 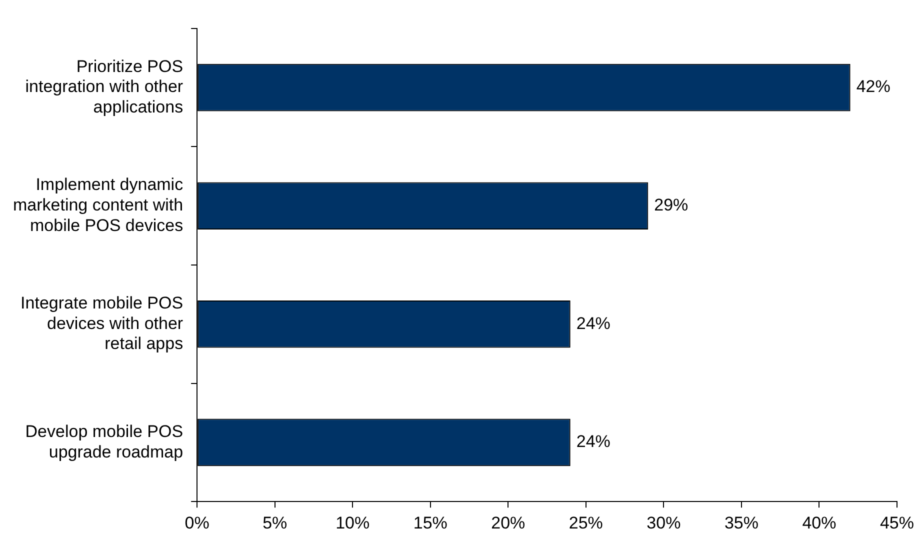 I want to click on x-tick-label: 20%, so click(x=508, y=522).